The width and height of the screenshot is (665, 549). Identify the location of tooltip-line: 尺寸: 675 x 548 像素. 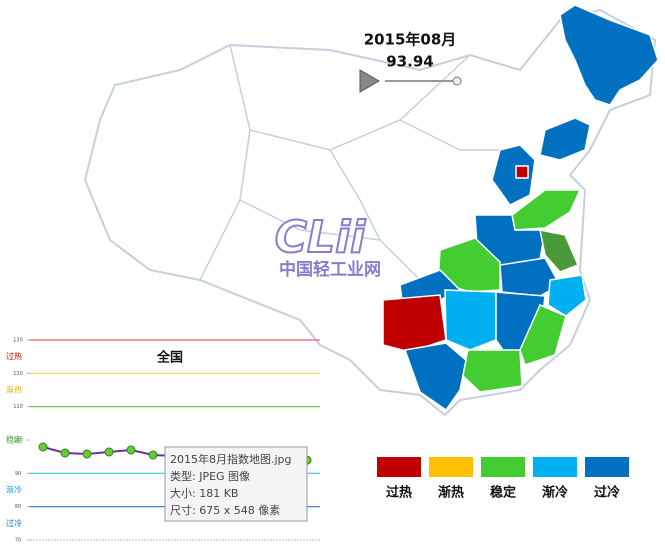
(225, 510).